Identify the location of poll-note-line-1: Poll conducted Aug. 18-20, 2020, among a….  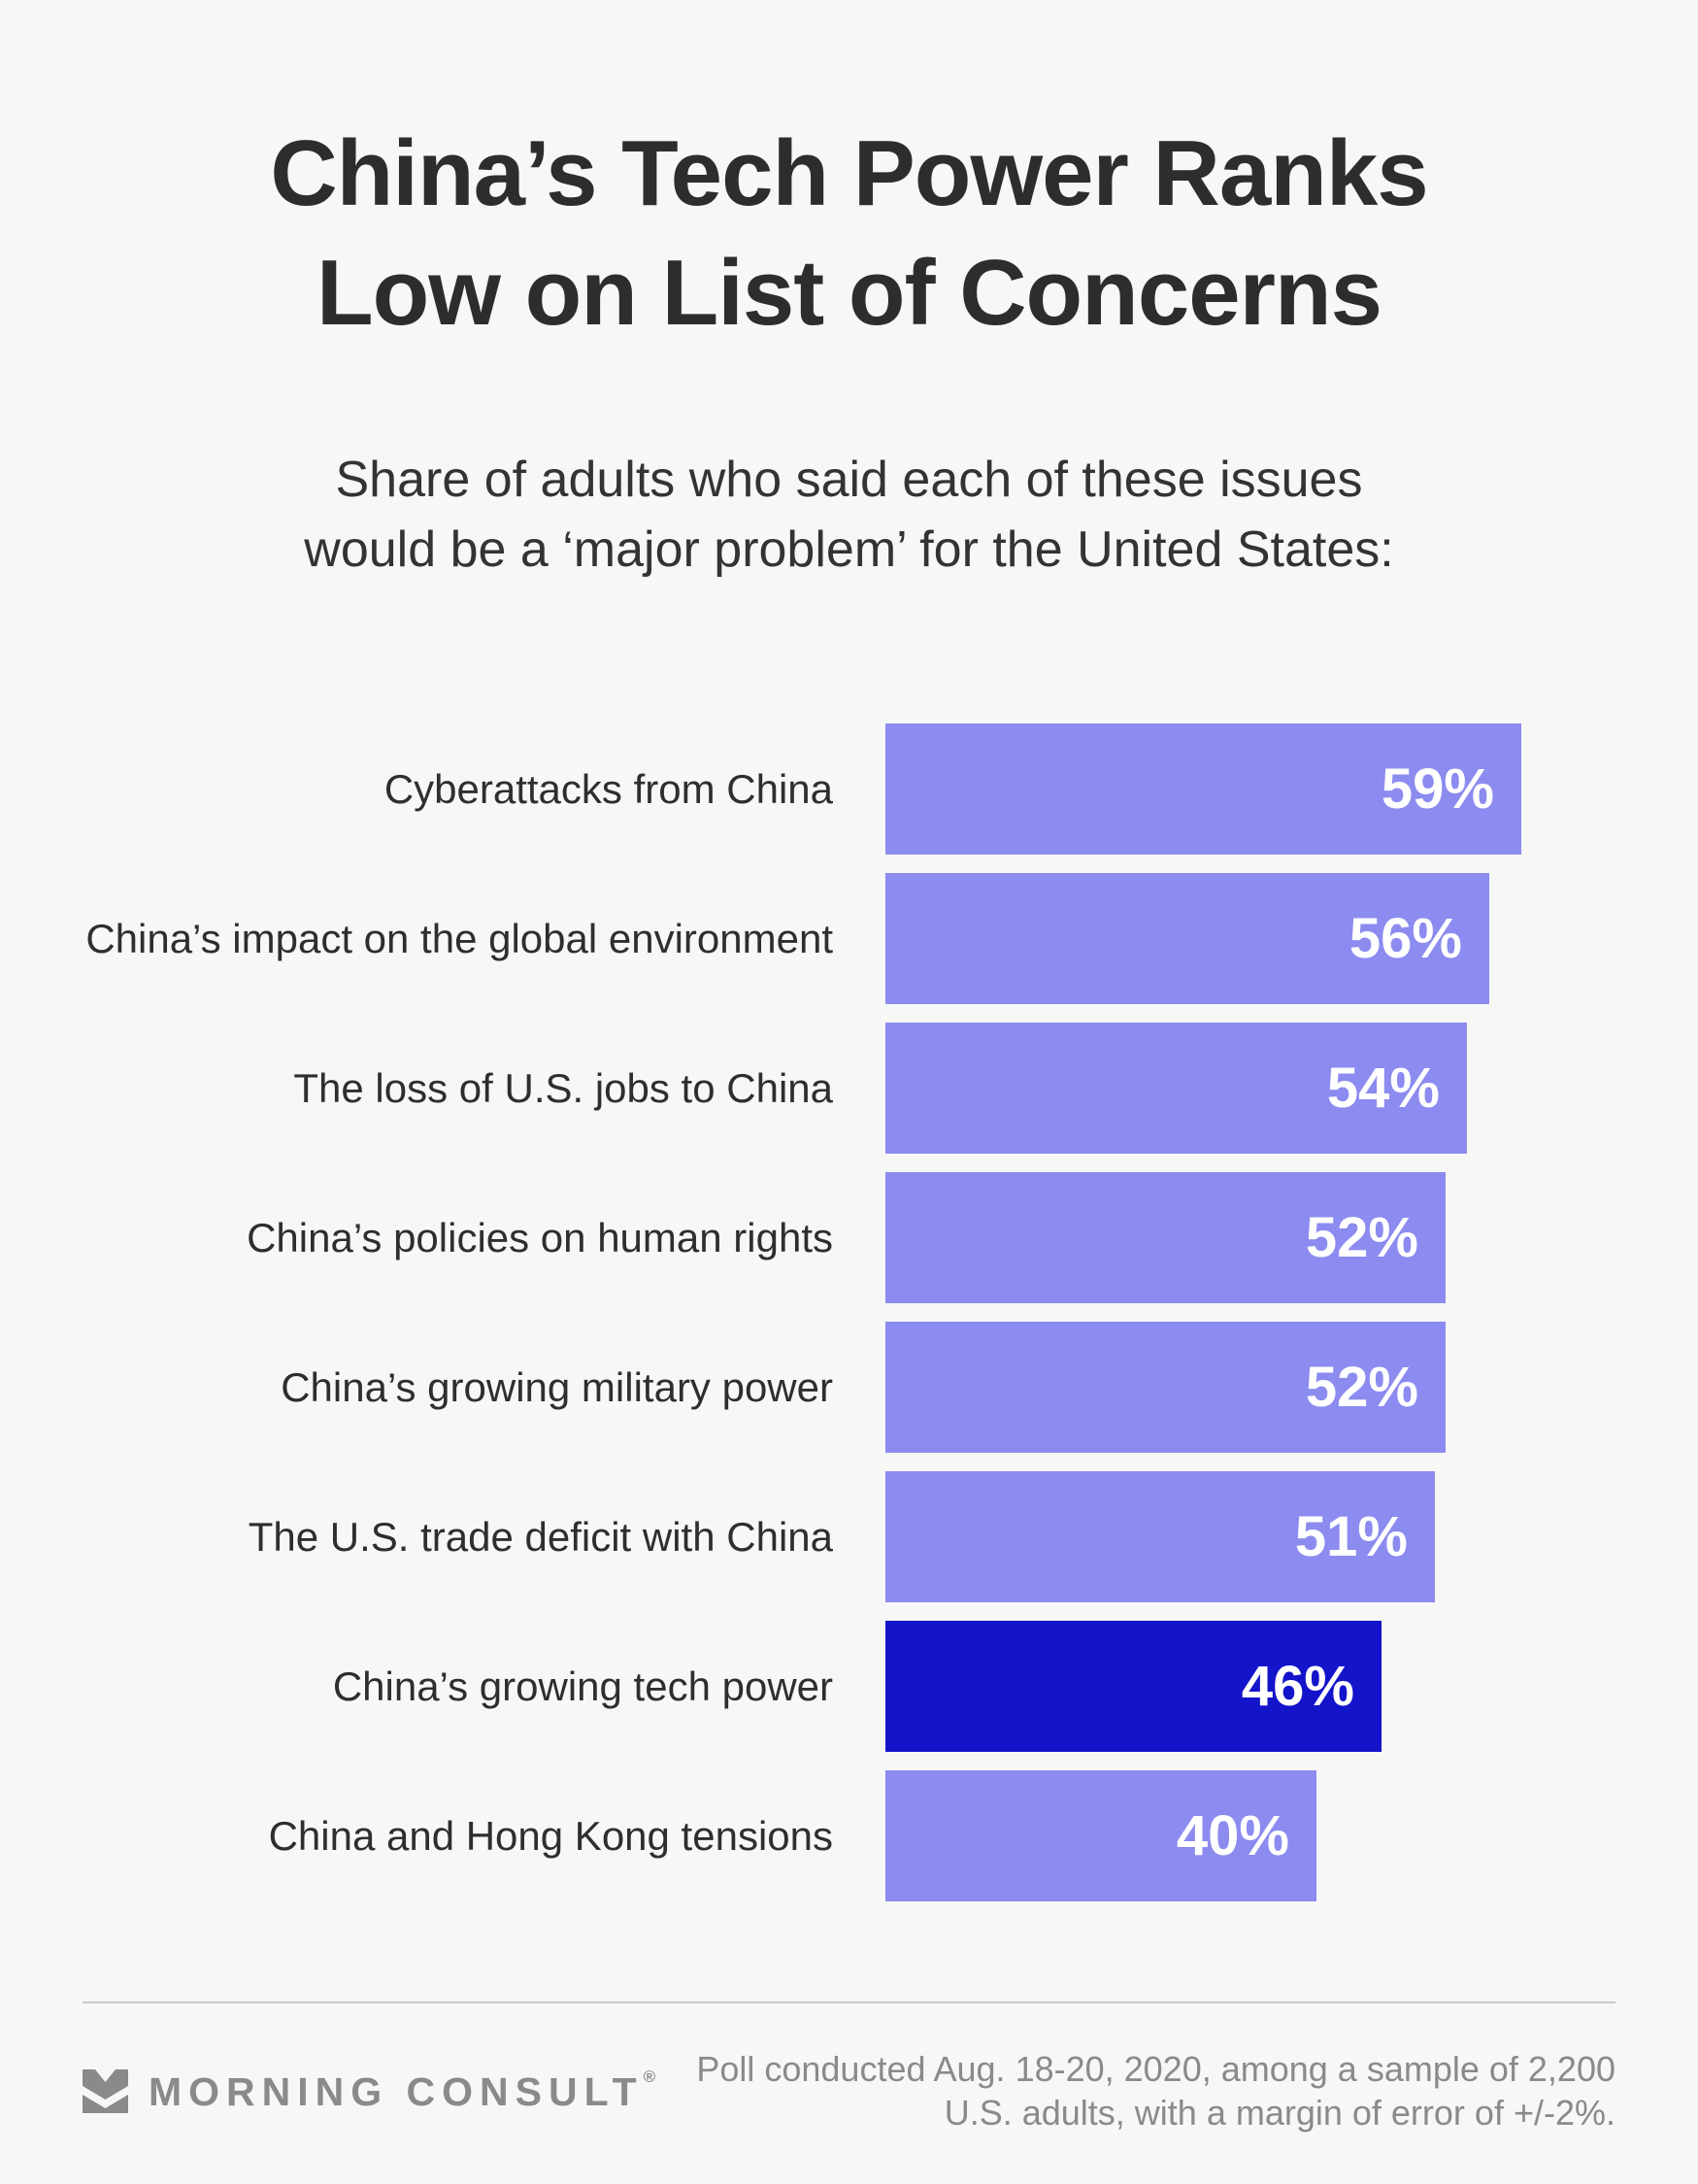
(1156, 2069).